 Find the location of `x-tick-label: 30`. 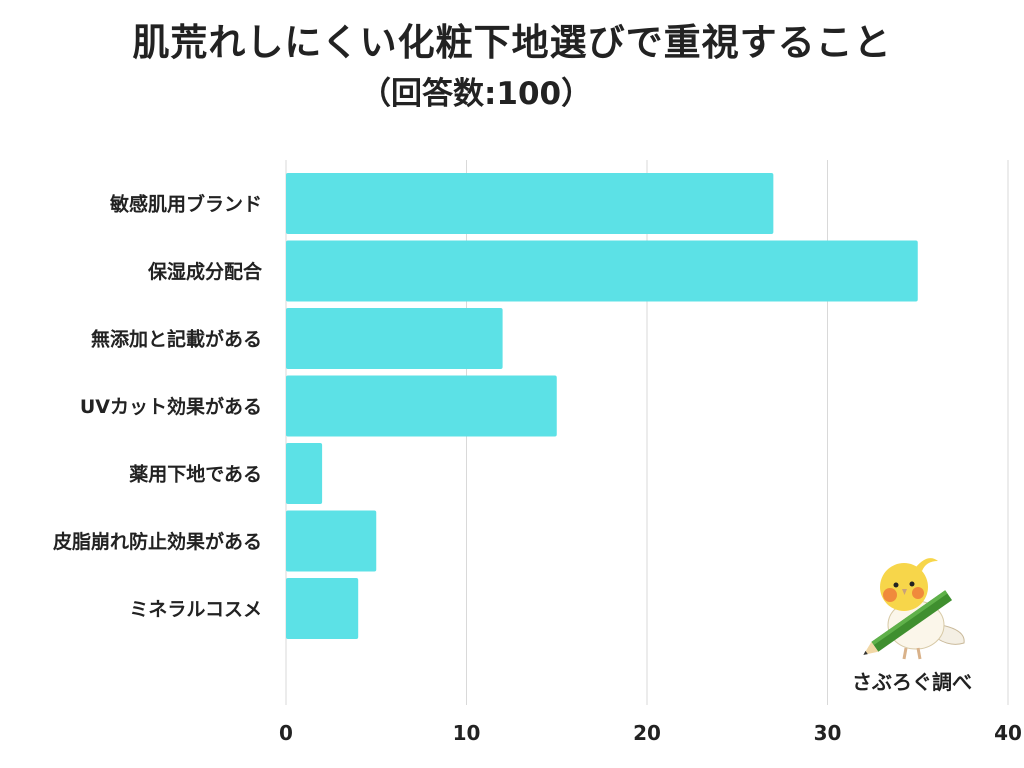

x-tick-label: 30 is located at coordinates (828, 733).